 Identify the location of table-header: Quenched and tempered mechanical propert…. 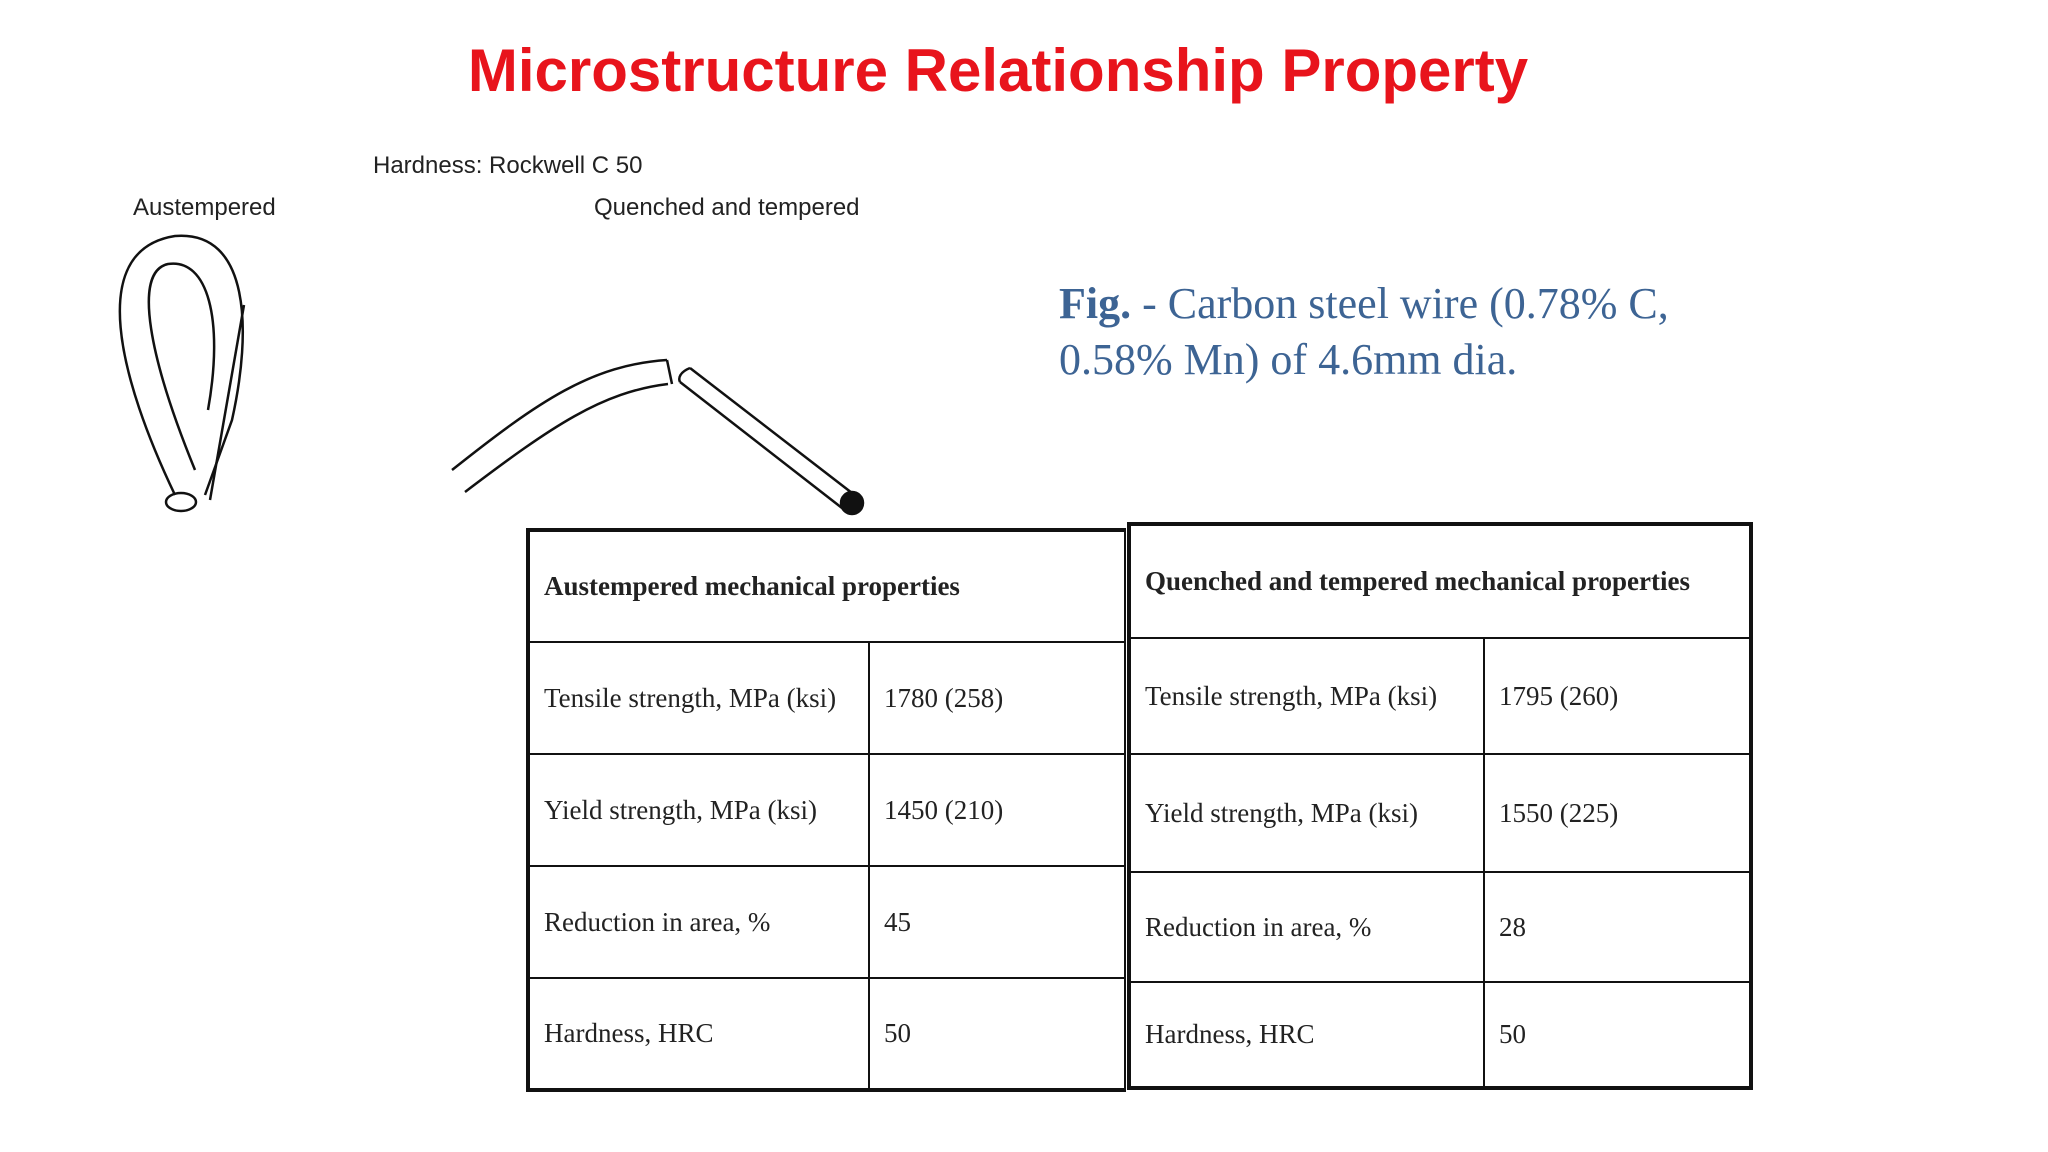
(1440, 581).